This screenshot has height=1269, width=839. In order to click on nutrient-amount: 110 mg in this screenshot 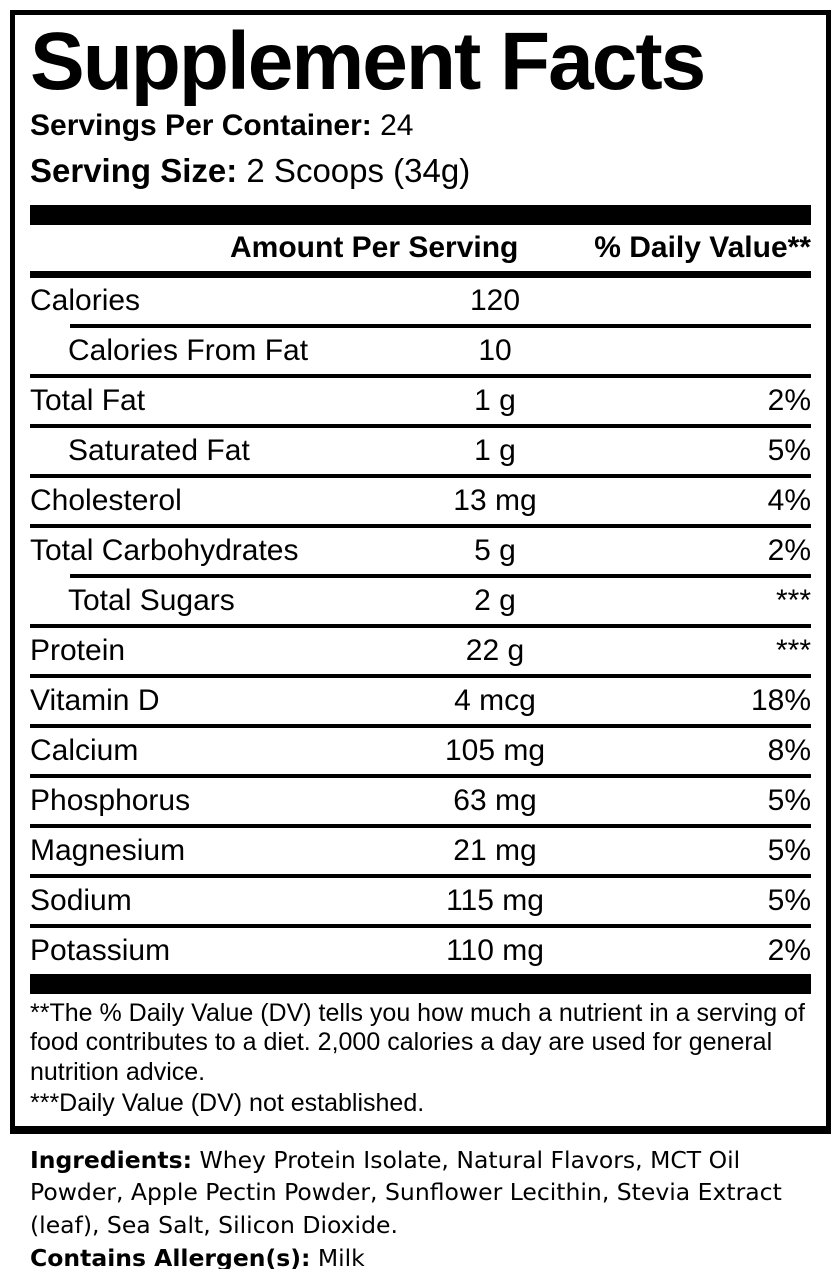, I will do `click(495, 950)`.